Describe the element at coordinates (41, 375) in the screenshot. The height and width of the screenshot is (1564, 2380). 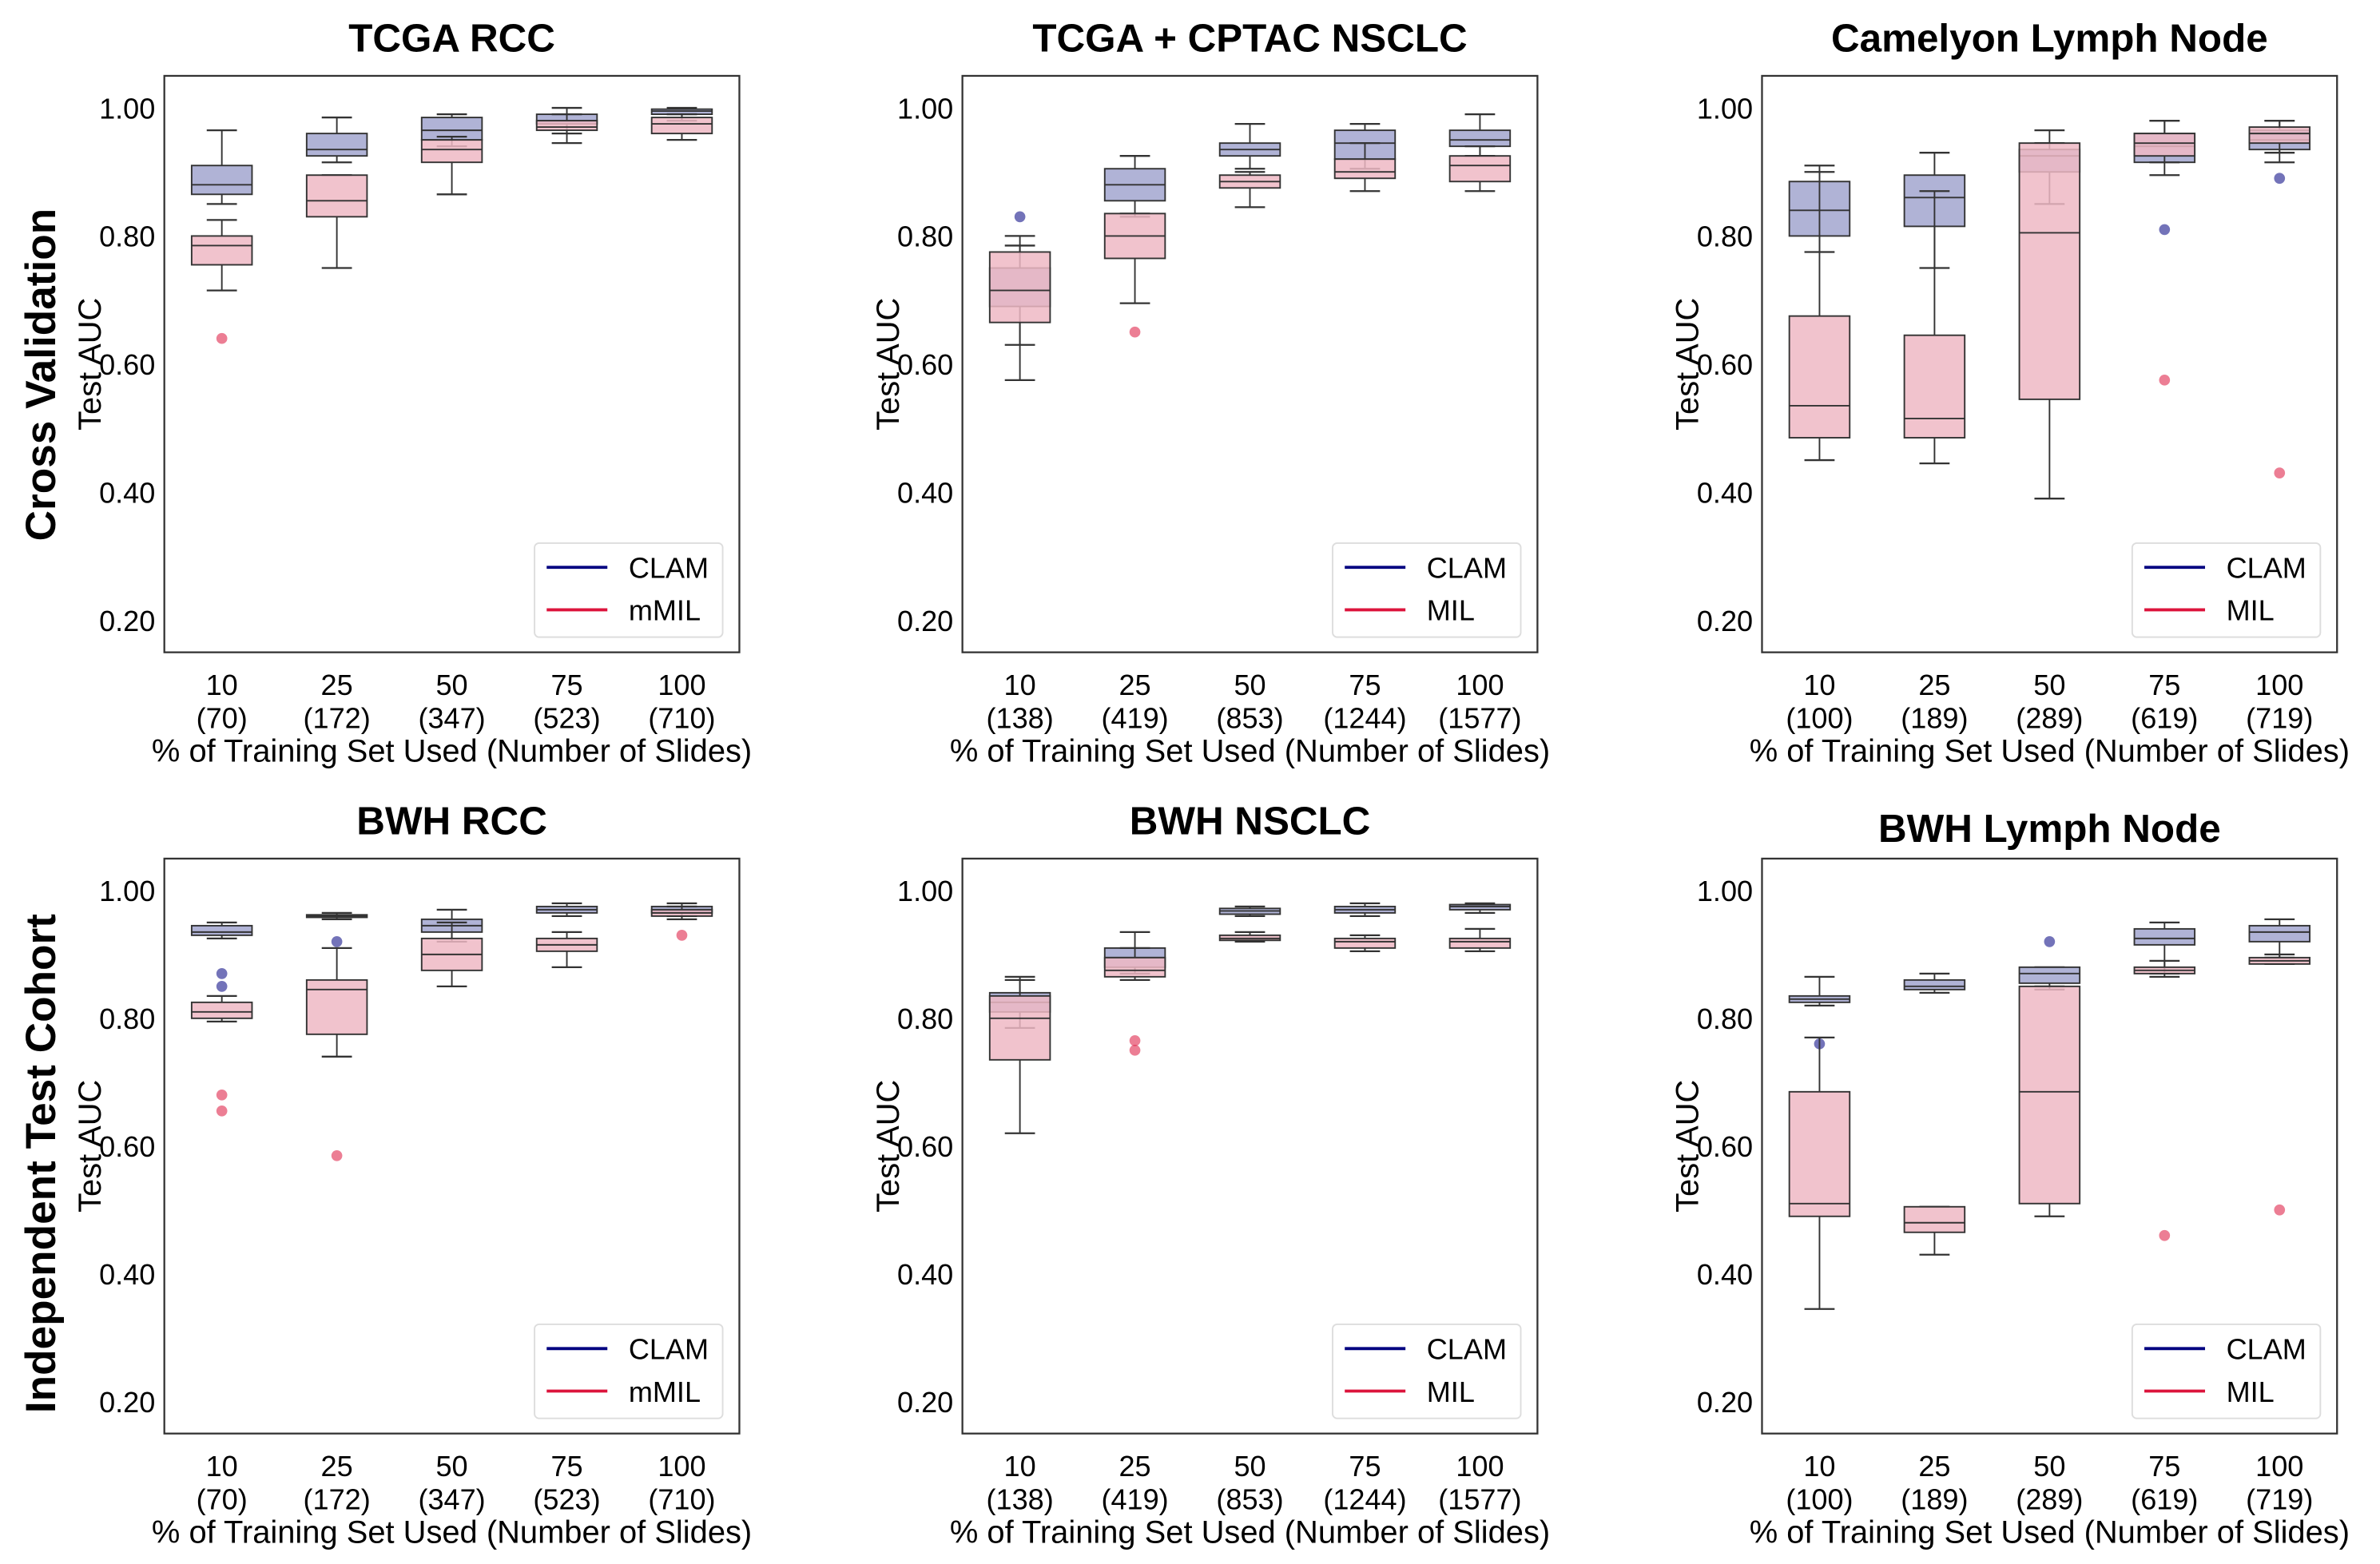
I see `row-label-cross-validation: Cross Validation` at that location.